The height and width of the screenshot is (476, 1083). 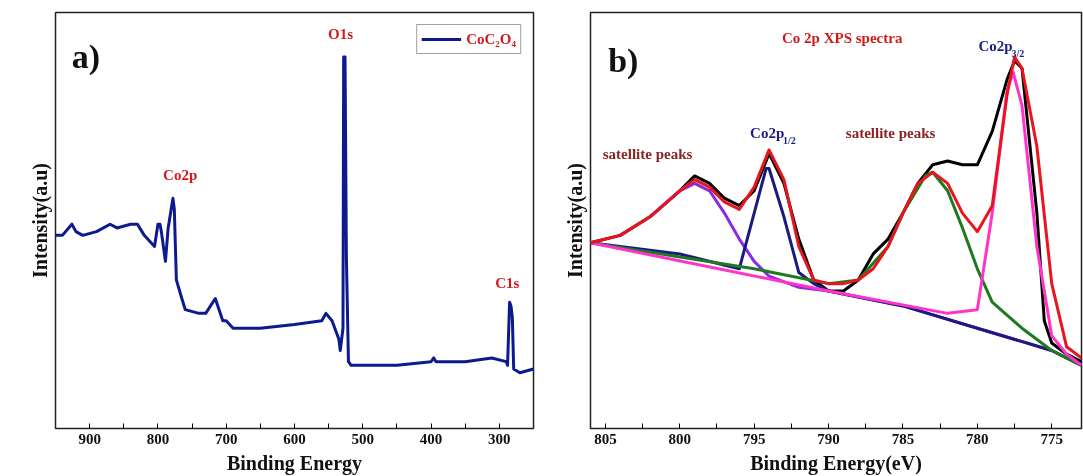 What do you see at coordinates (499, 438) in the screenshot?
I see `x-tick-label: 300` at bounding box center [499, 438].